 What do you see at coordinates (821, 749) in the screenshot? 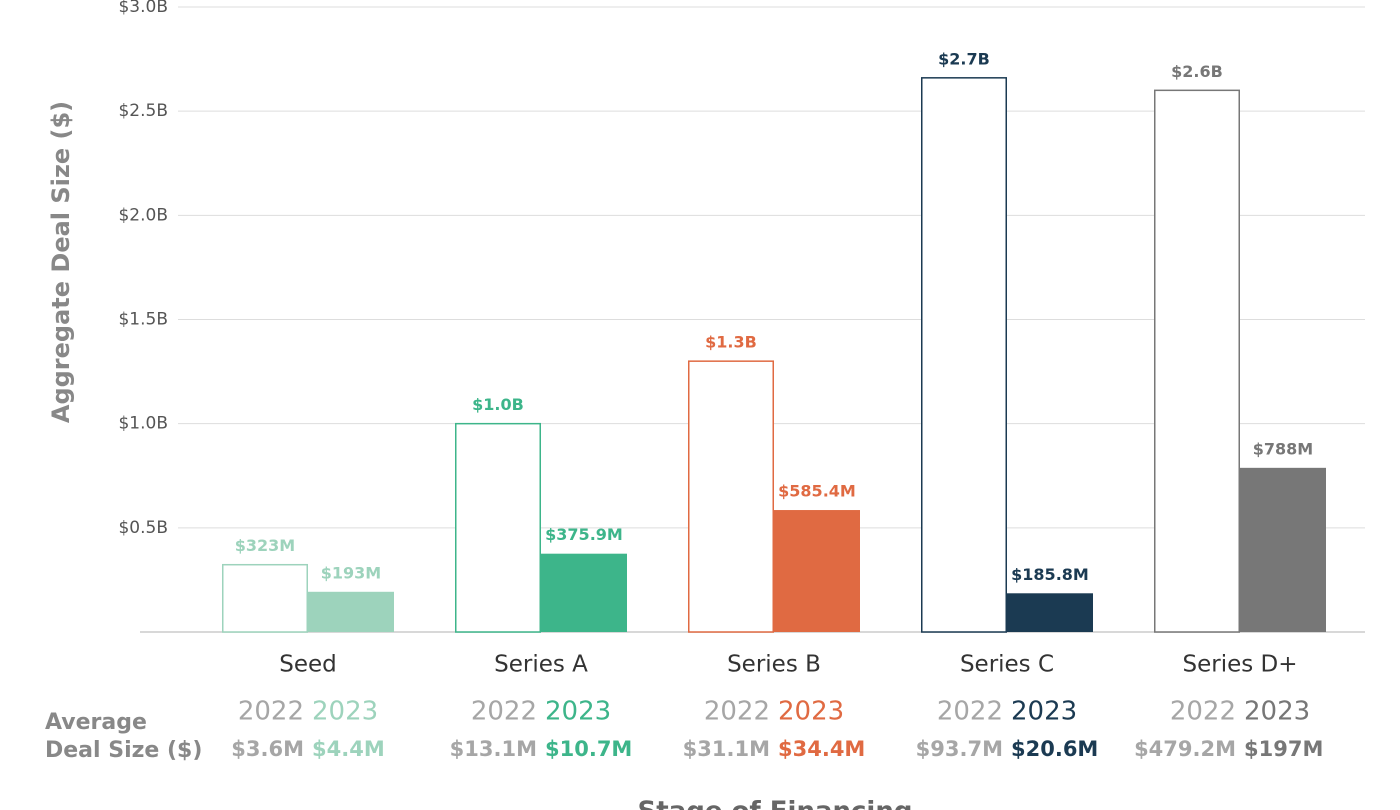
I see `average-value: $34.4M` at bounding box center [821, 749].